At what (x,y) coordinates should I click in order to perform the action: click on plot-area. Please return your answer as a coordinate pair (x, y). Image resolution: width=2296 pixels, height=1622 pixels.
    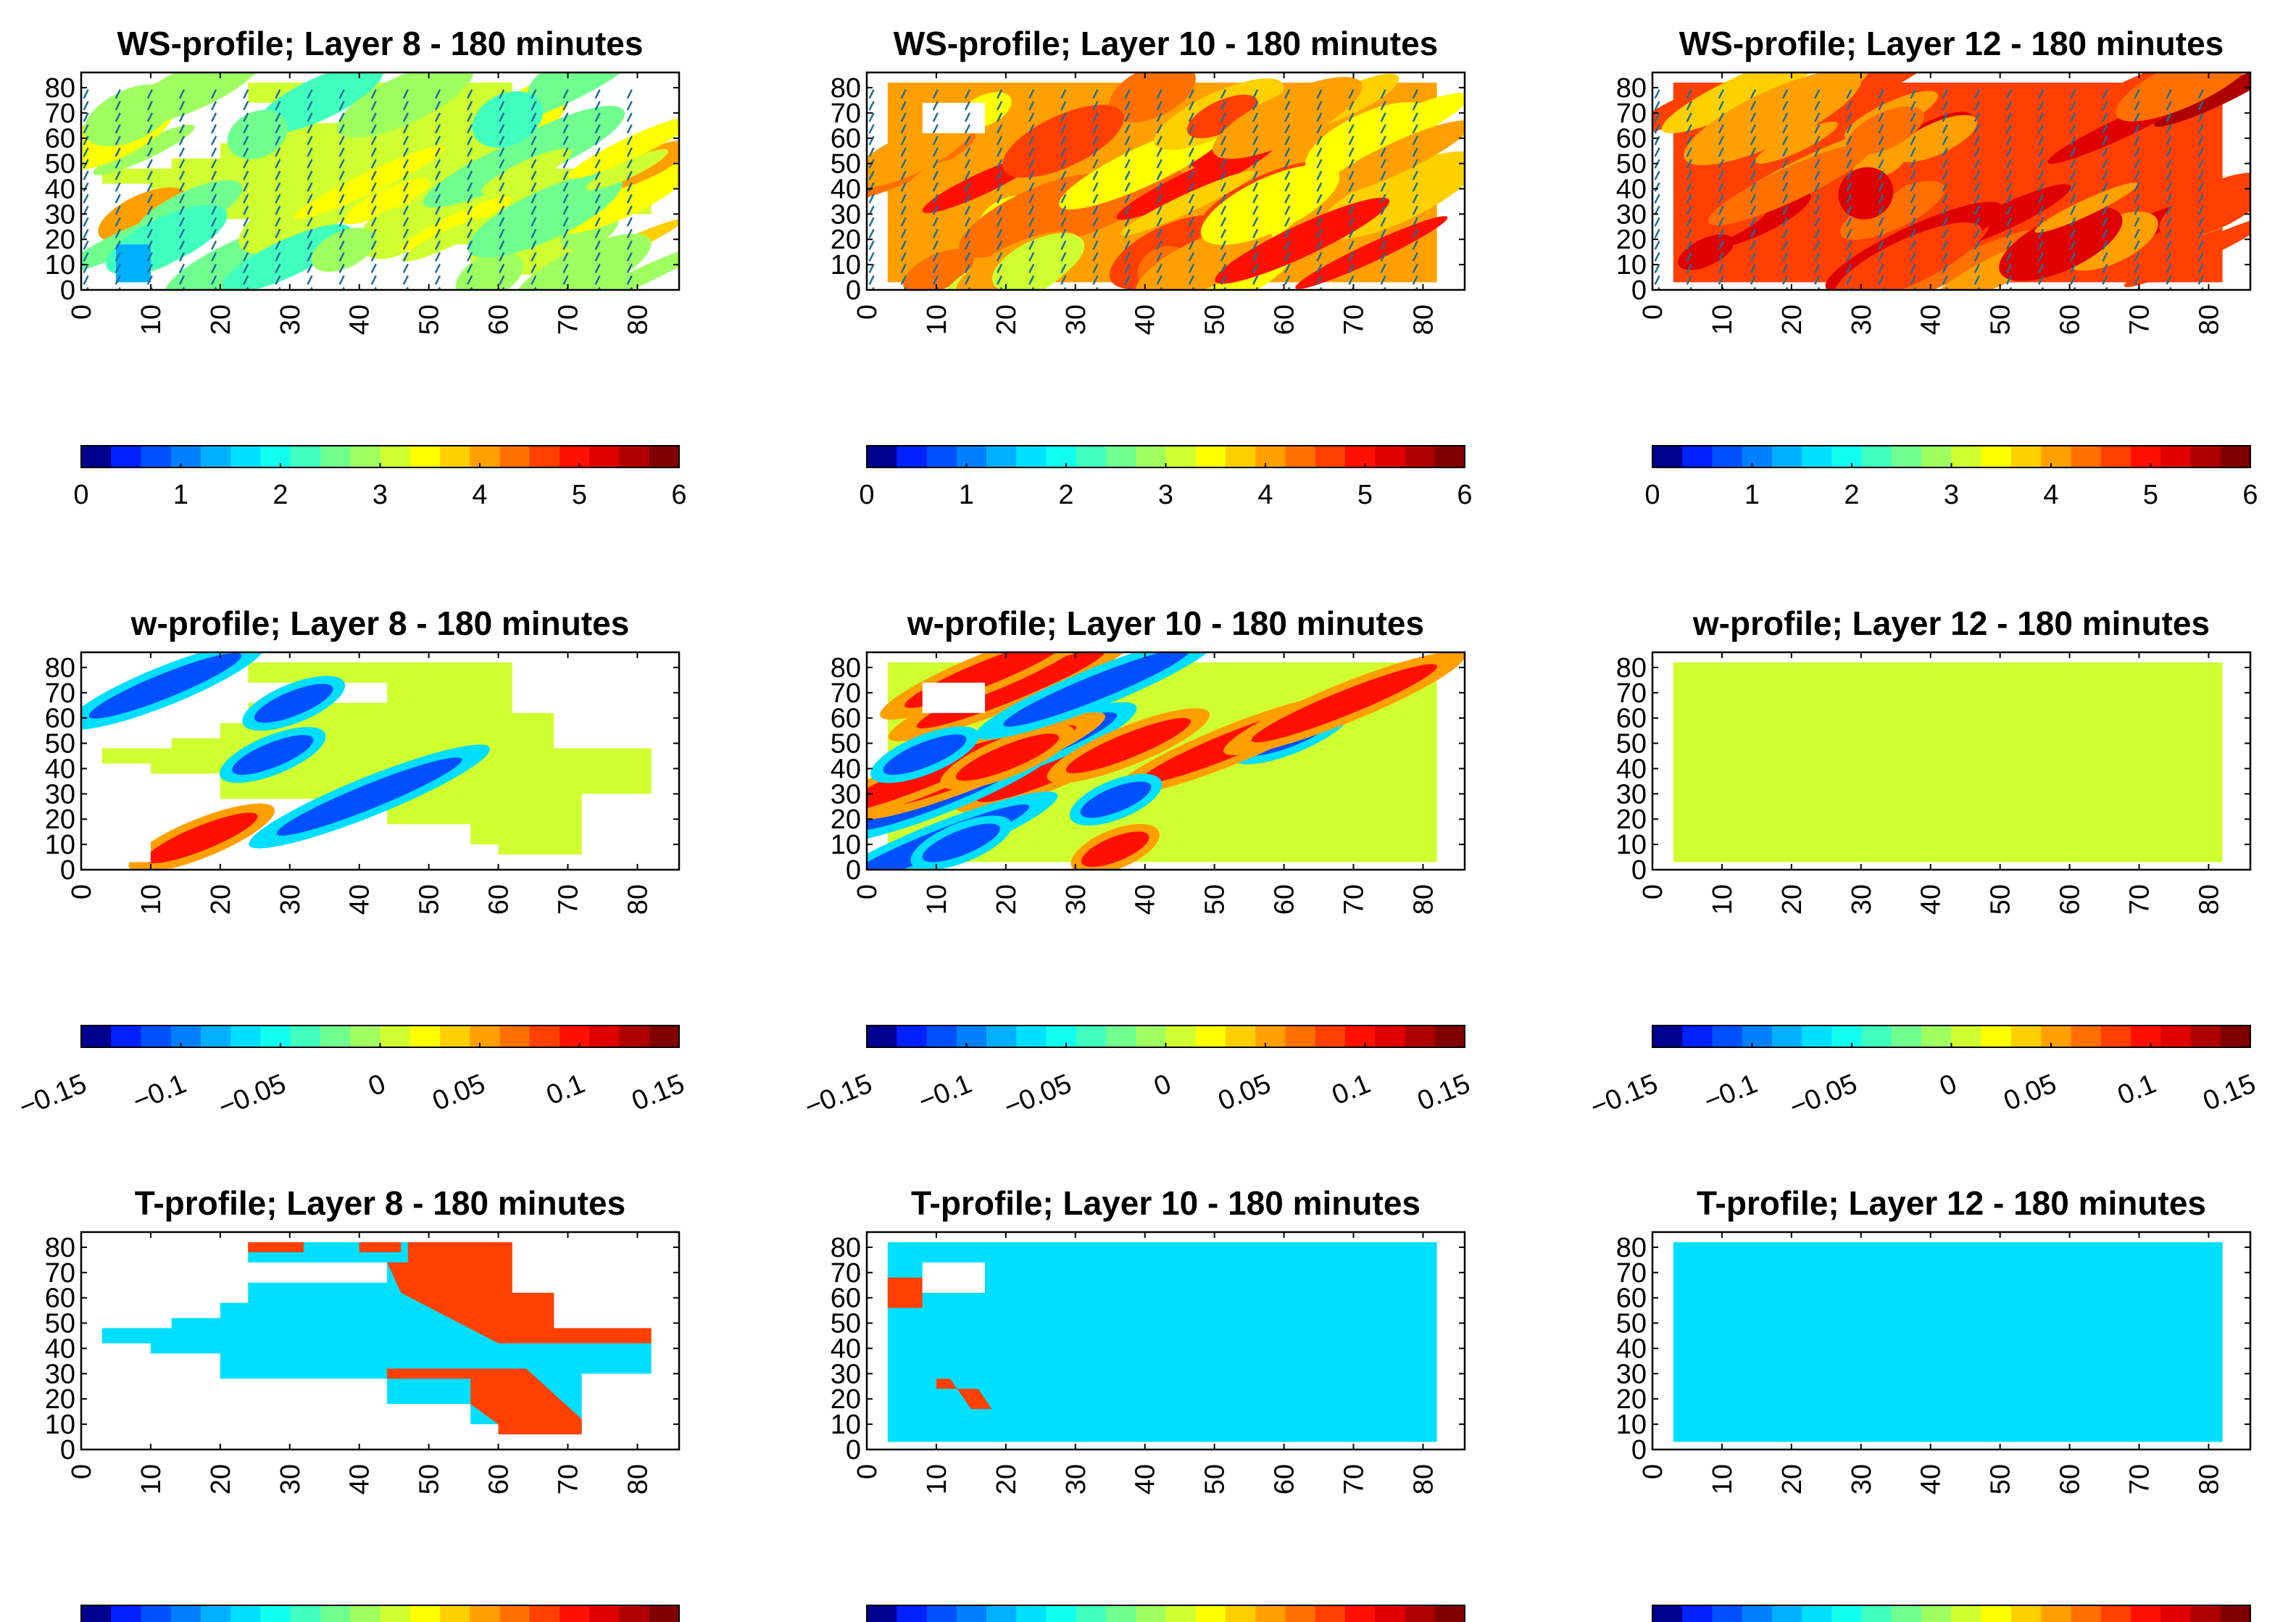
    Looking at the image, I should click on (1166, 761).